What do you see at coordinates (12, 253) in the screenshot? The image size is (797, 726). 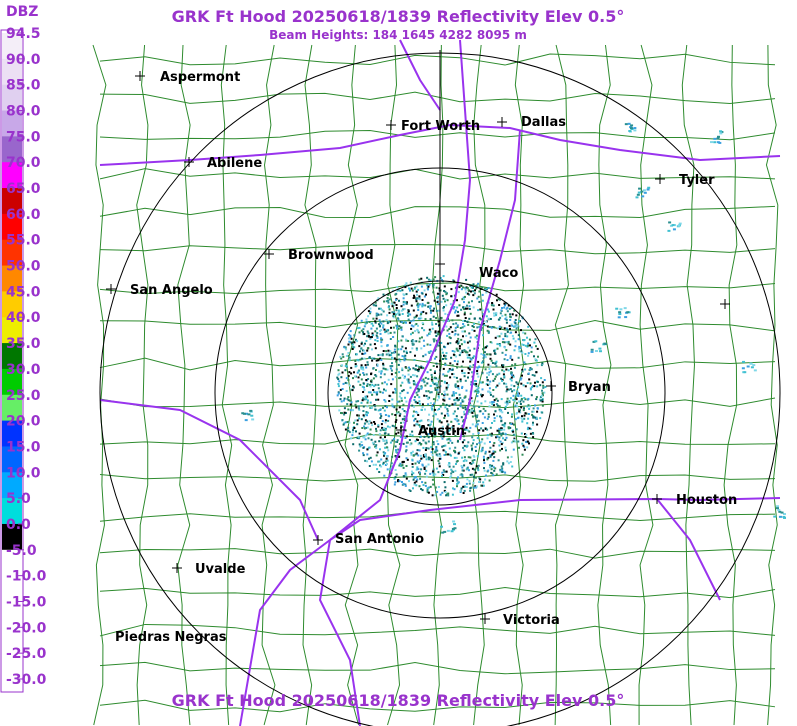 I see `colorbar-segment` at bounding box center [12, 253].